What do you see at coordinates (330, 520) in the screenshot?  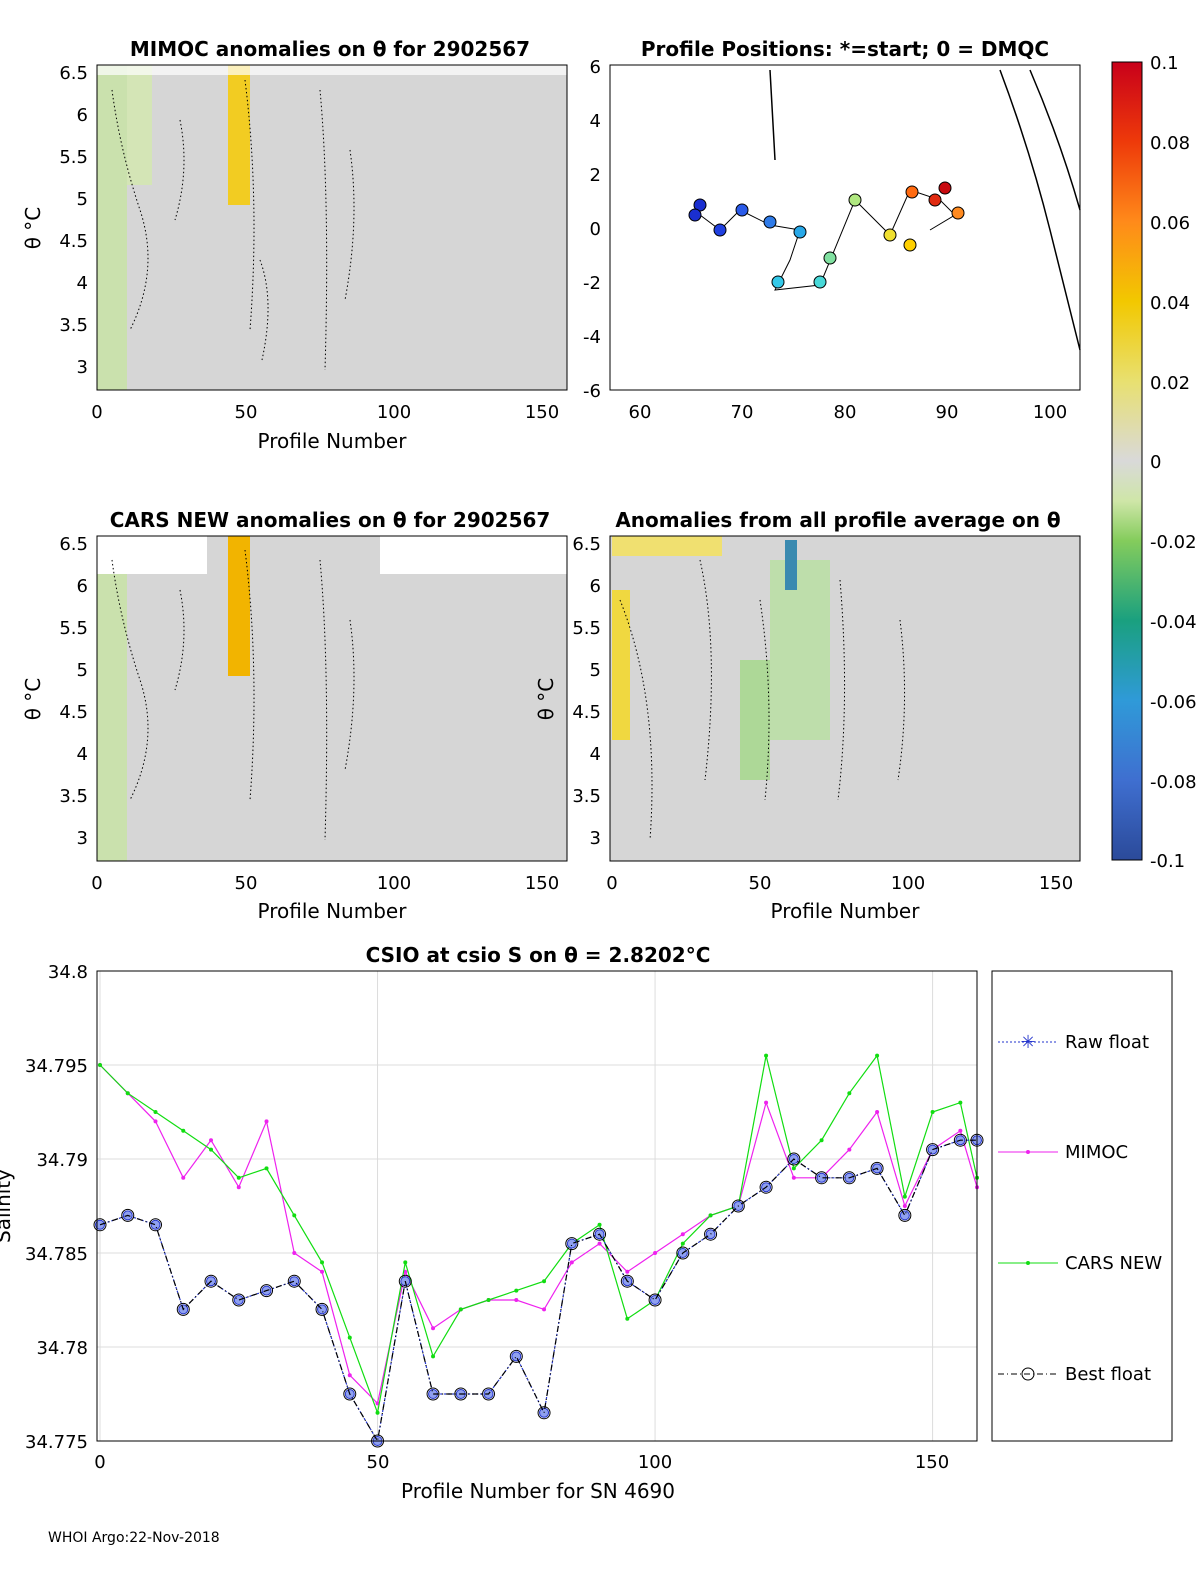 I see `cars-title: CARS NEW anomalies on θ for 2902567` at bounding box center [330, 520].